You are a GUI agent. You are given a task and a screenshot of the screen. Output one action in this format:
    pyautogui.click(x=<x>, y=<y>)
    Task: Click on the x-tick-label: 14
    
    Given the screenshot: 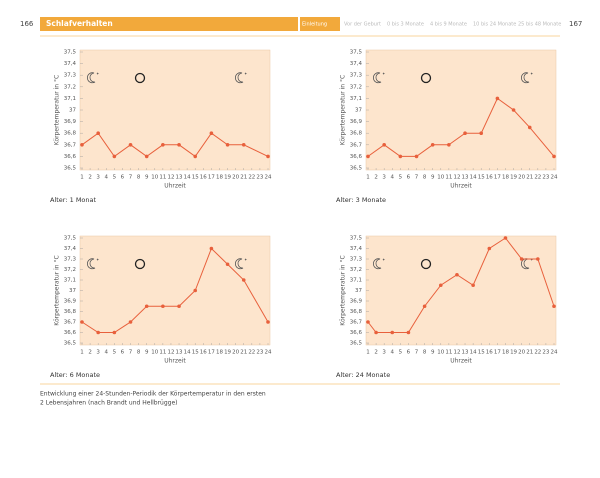 What is the action you would take?
    pyautogui.click(x=187, y=353)
    